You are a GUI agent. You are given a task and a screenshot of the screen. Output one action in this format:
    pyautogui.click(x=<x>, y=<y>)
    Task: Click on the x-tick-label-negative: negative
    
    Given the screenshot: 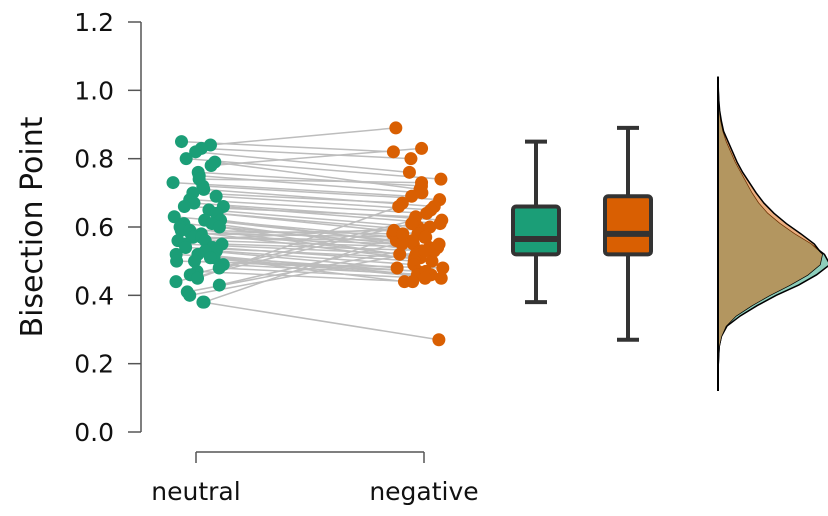 What is the action you would take?
    pyautogui.click(x=423, y=491)
    